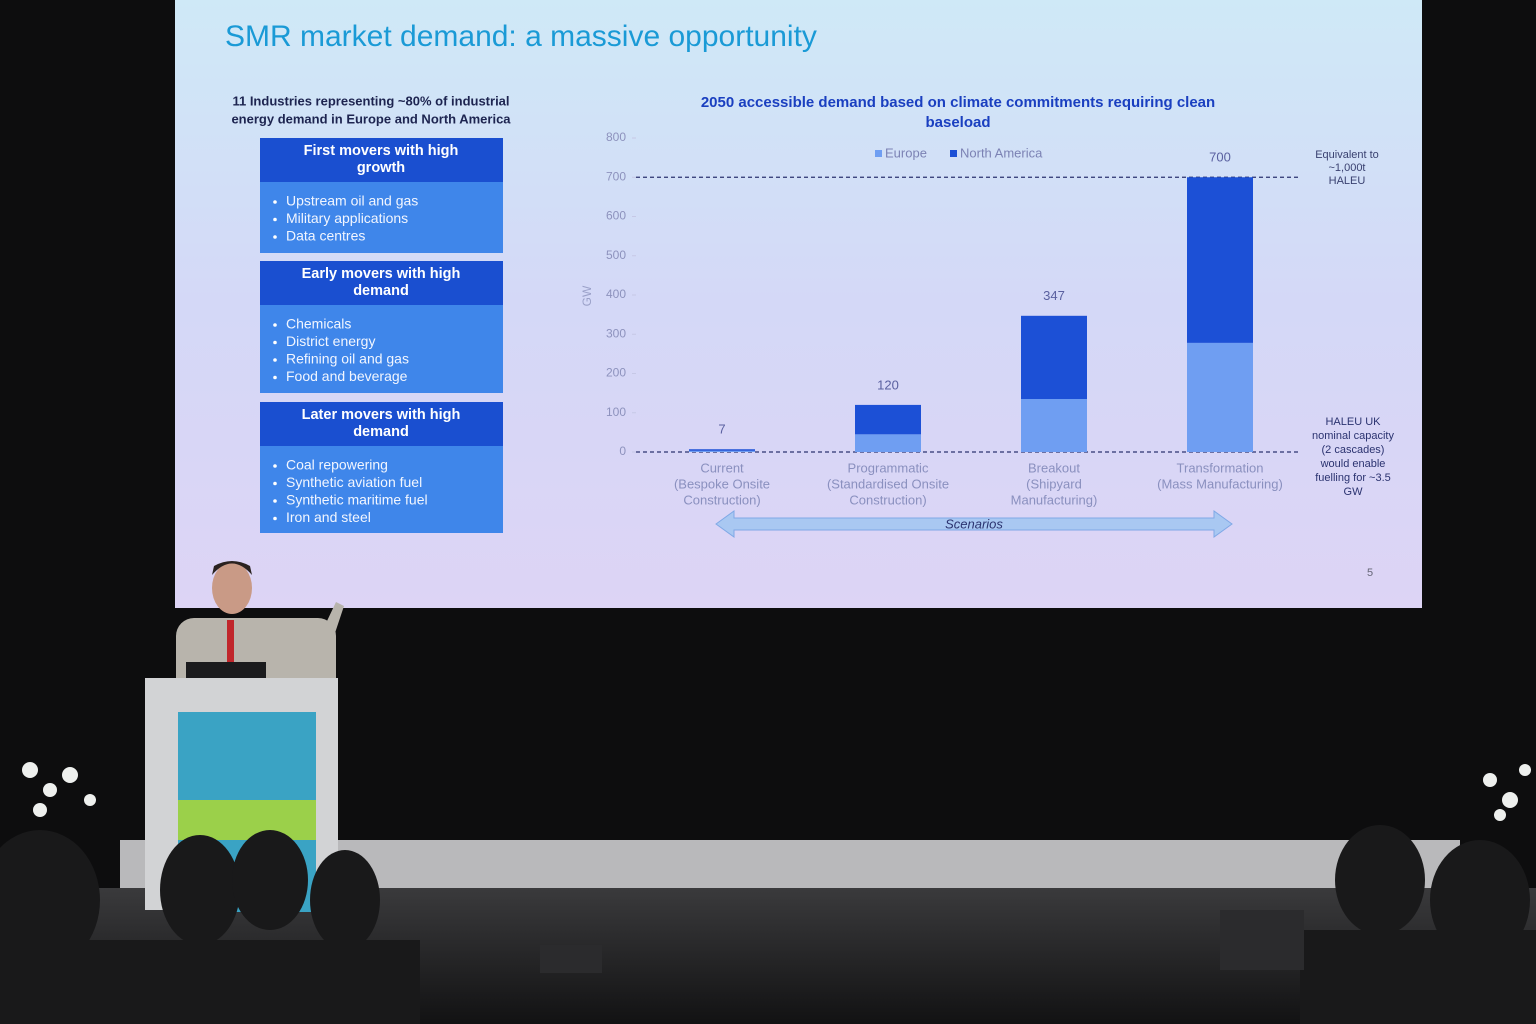 The width and height of the screenshot is (1536, 1024). I want to click on scenario-label: Scenarios, so click(974, 523).